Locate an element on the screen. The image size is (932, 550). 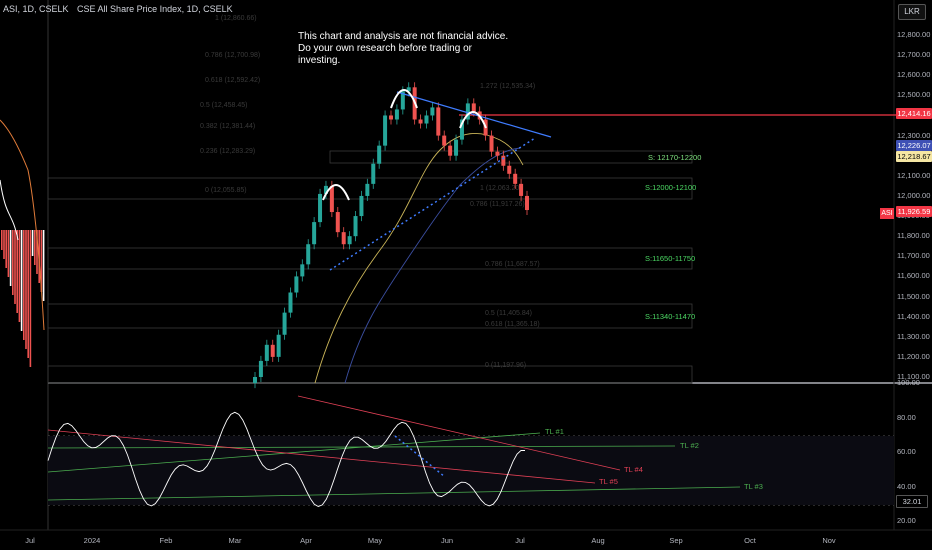
svg-text: 0 (11,197.96) is located at coordinates (505, 365).